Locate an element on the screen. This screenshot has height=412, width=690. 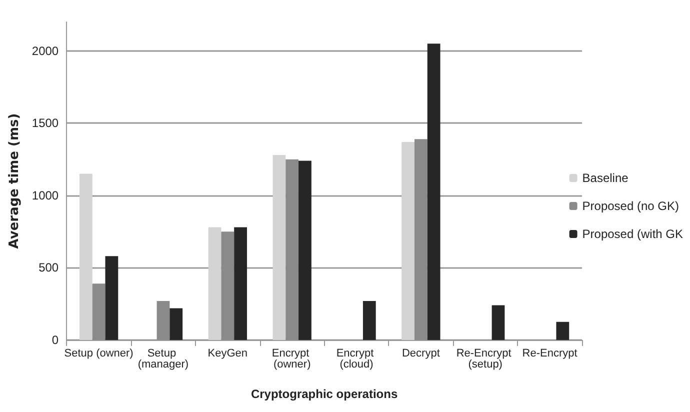
y-axis-title: Average time (ms) is located at coordinates (14, 181).